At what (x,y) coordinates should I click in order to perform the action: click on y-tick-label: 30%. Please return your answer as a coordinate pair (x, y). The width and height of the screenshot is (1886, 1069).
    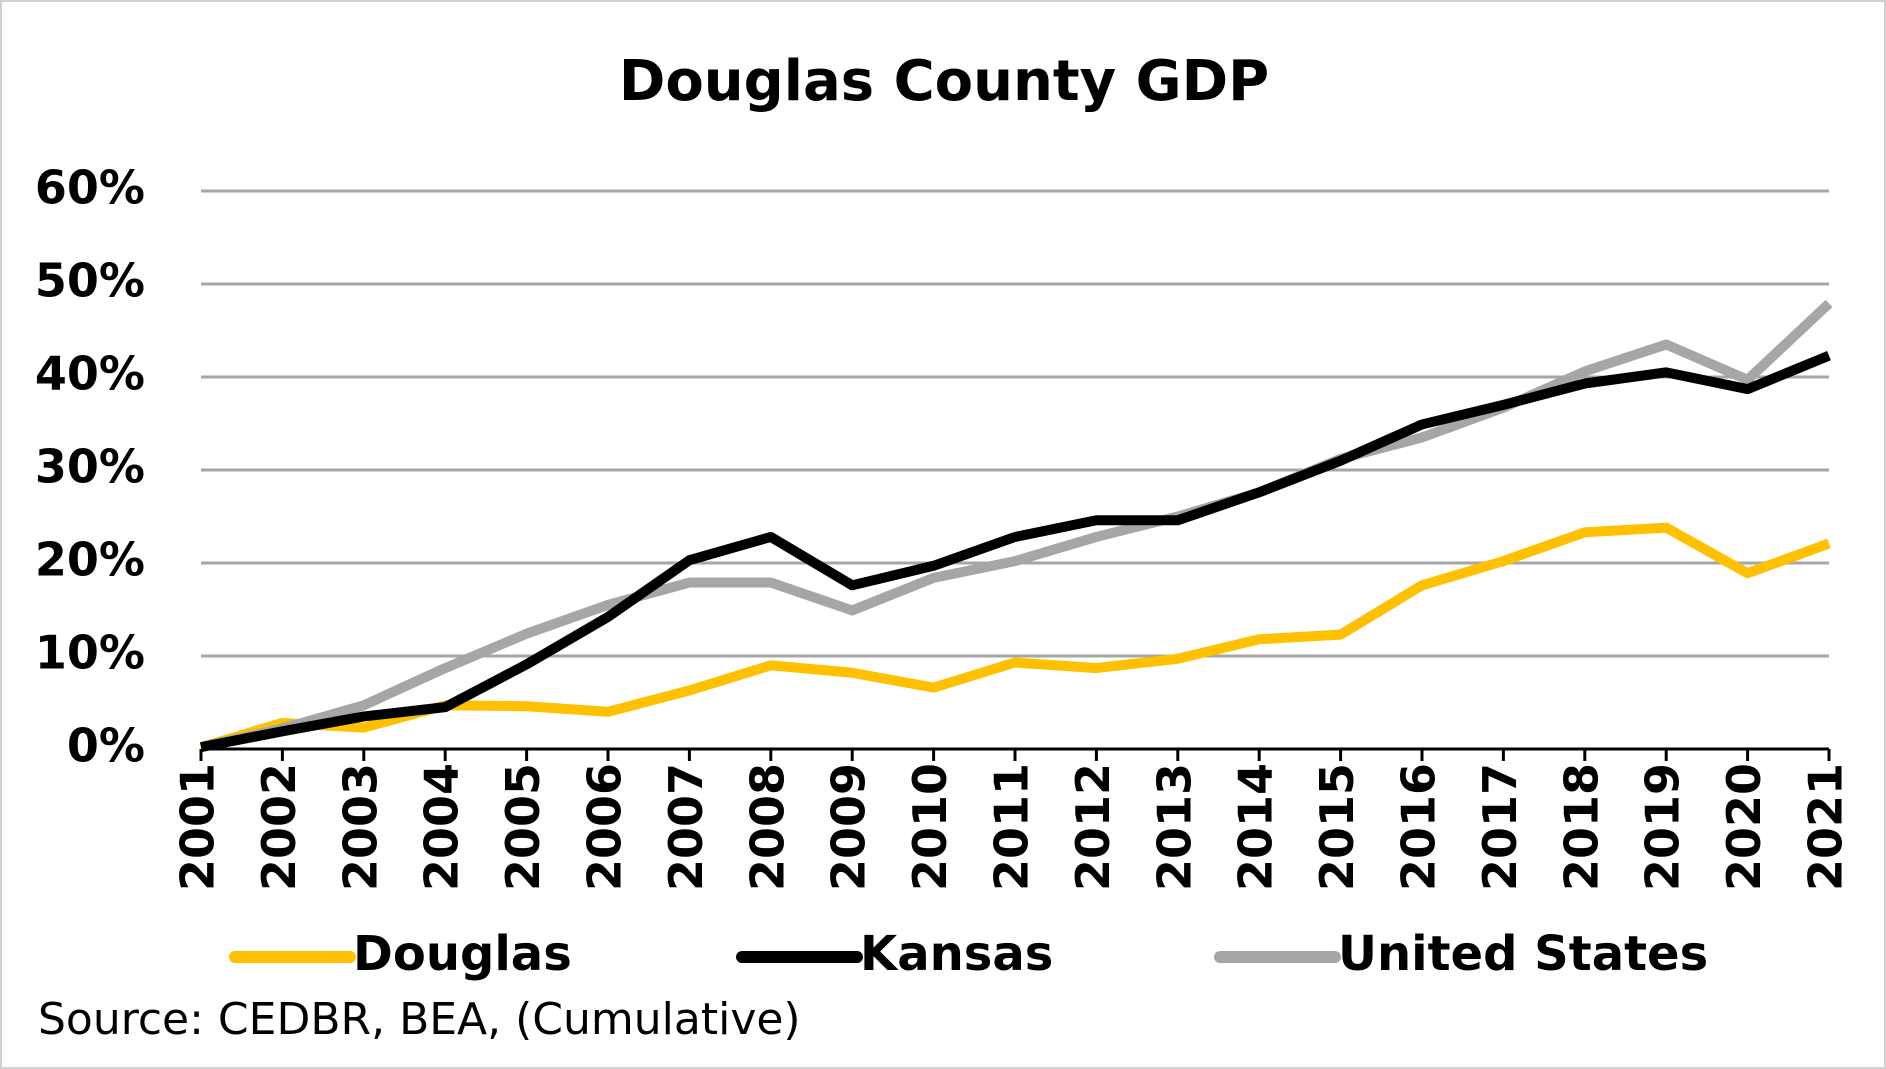
    Looking at the image, I should click on (90, 467).